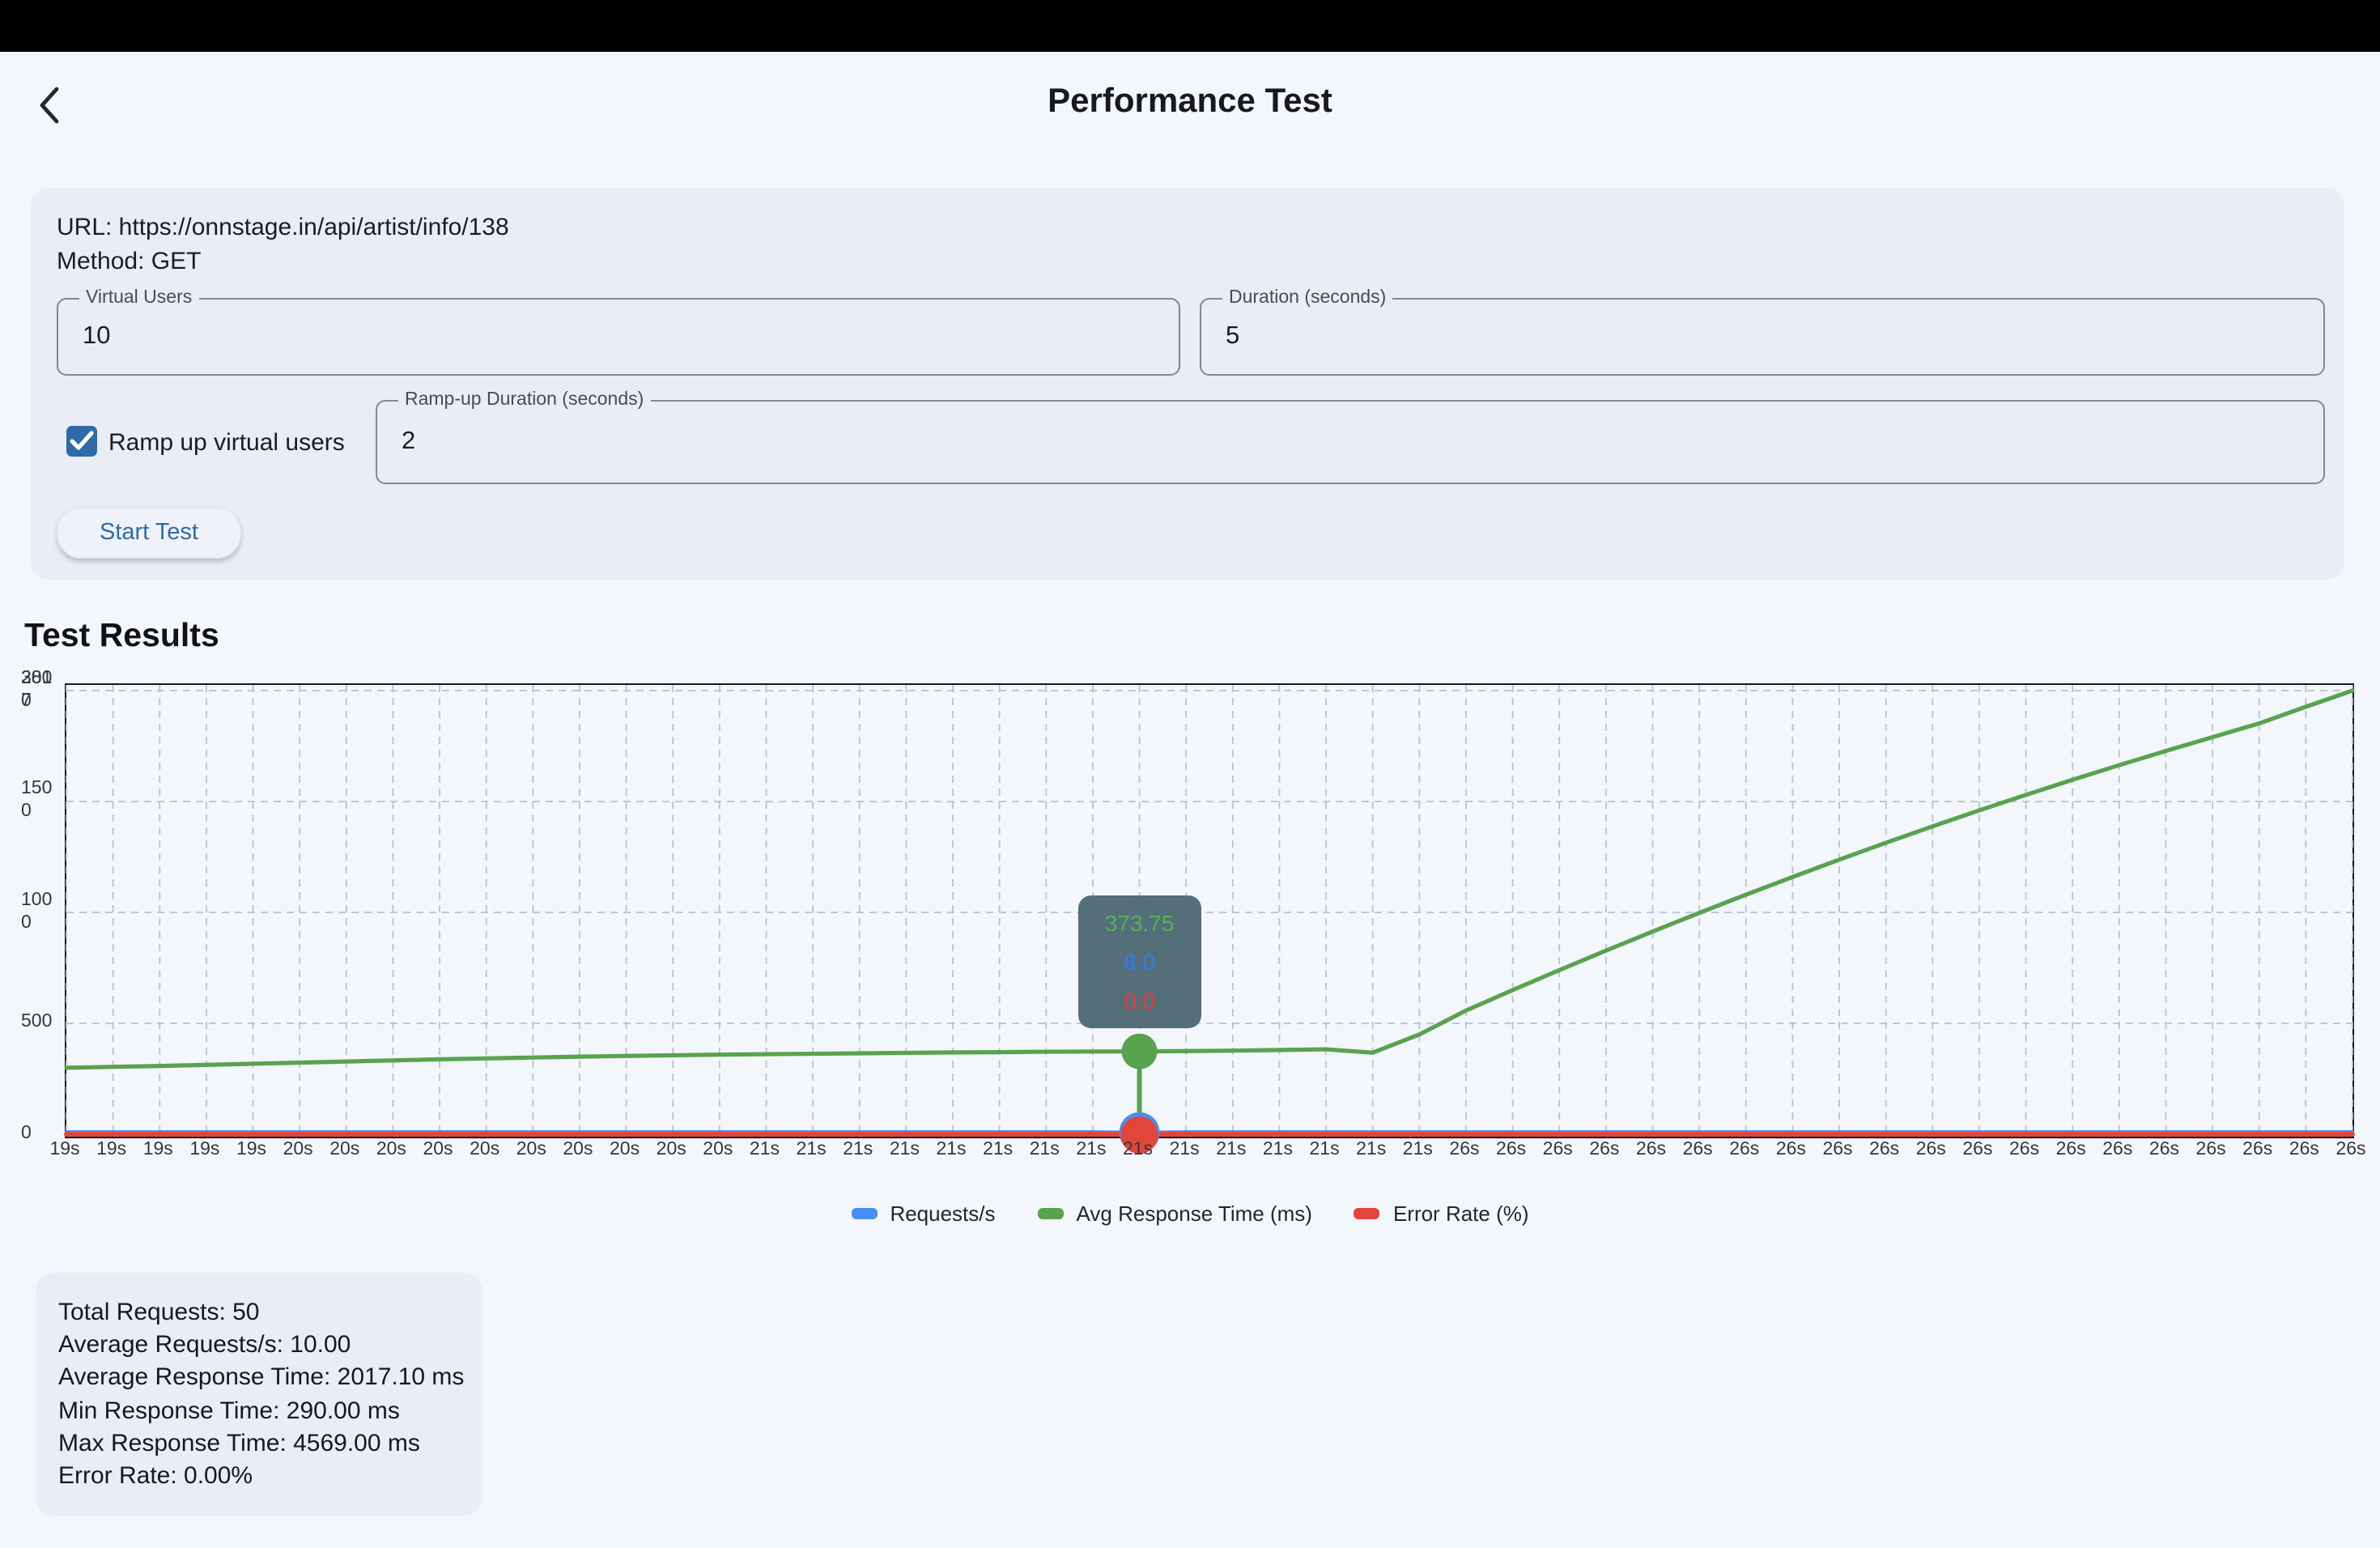 The width and height of the screenshot is (2380, 1548). I want to click on chart-tooltip: 373.75 8.0 0.0, so click(1139, 962).